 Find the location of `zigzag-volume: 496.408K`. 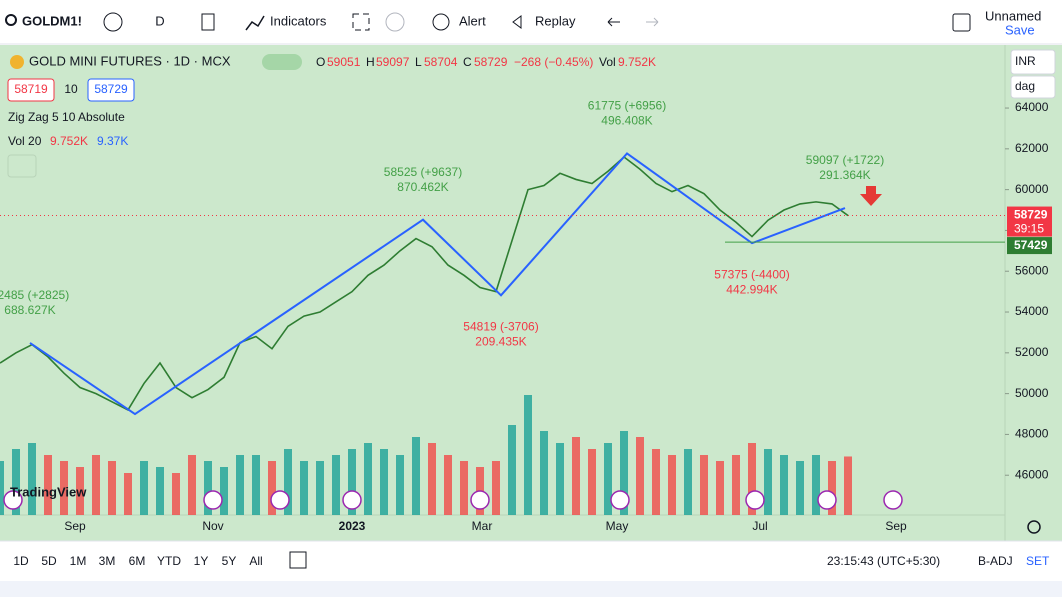

zigzag-volume: 496.408K is located at coordinates (626, 121).